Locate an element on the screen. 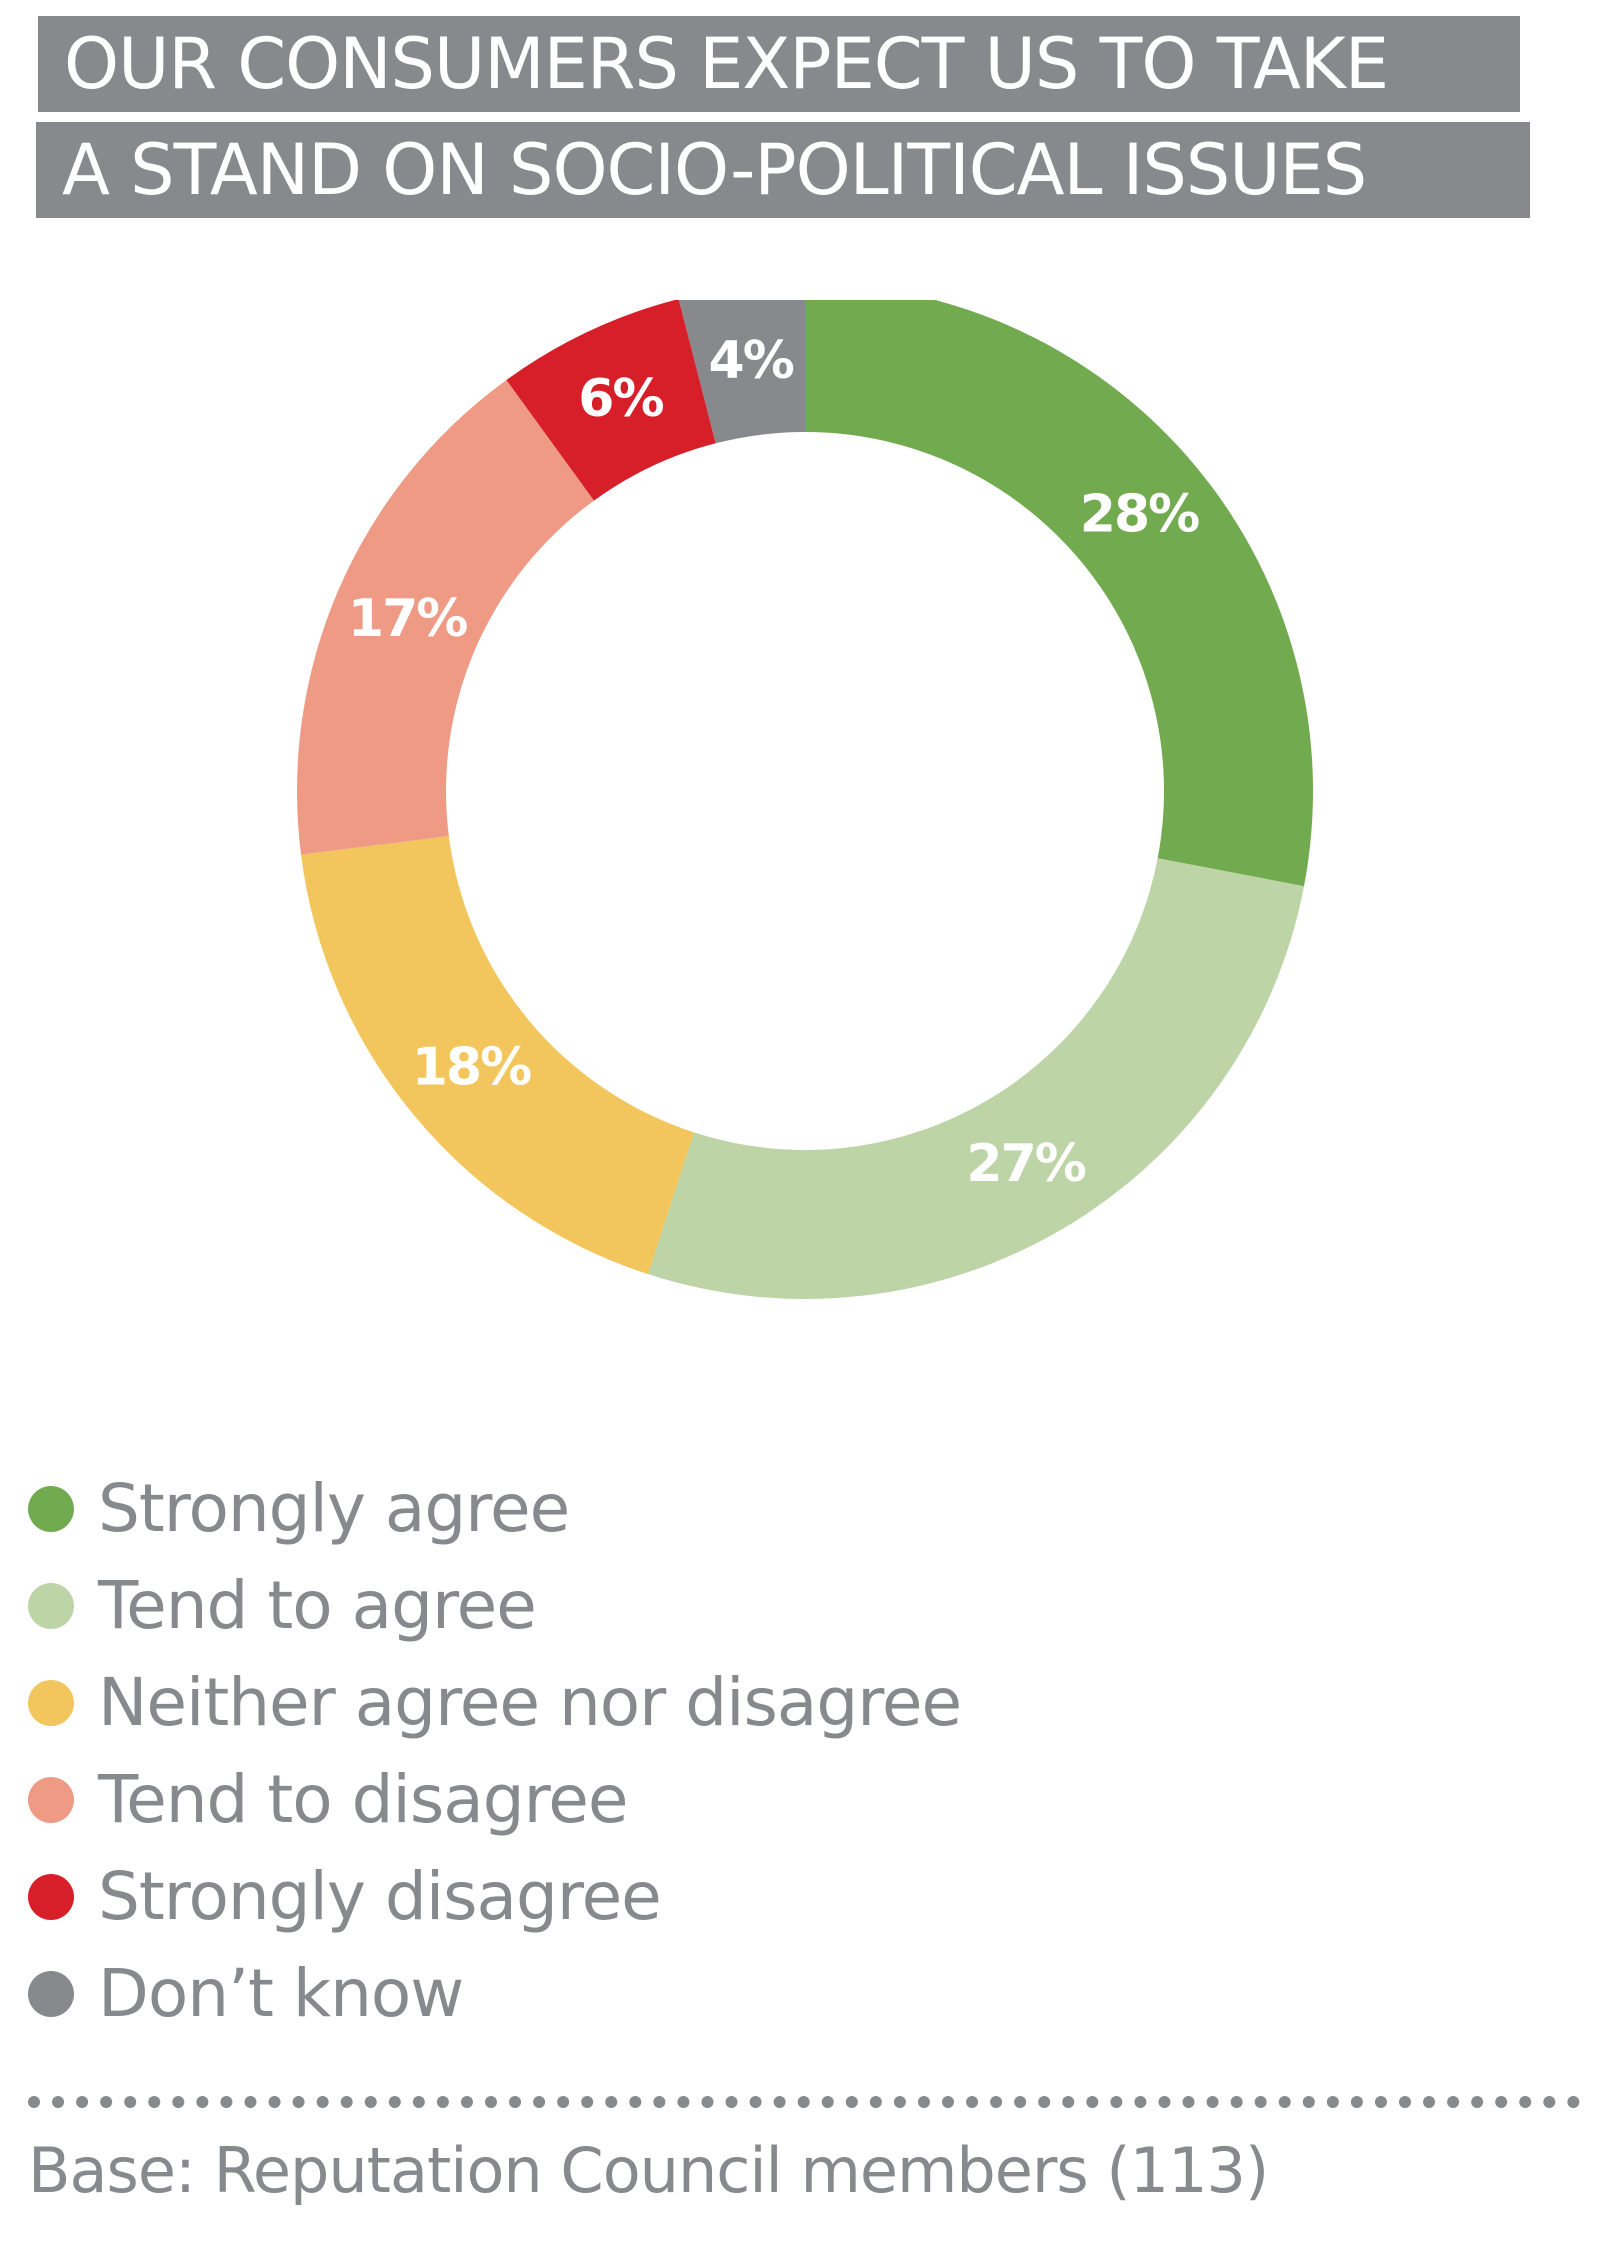 The height and width of the screenshot is (2266, 1600). slice-tend-to-agree is located at coordinates (976, 1078).